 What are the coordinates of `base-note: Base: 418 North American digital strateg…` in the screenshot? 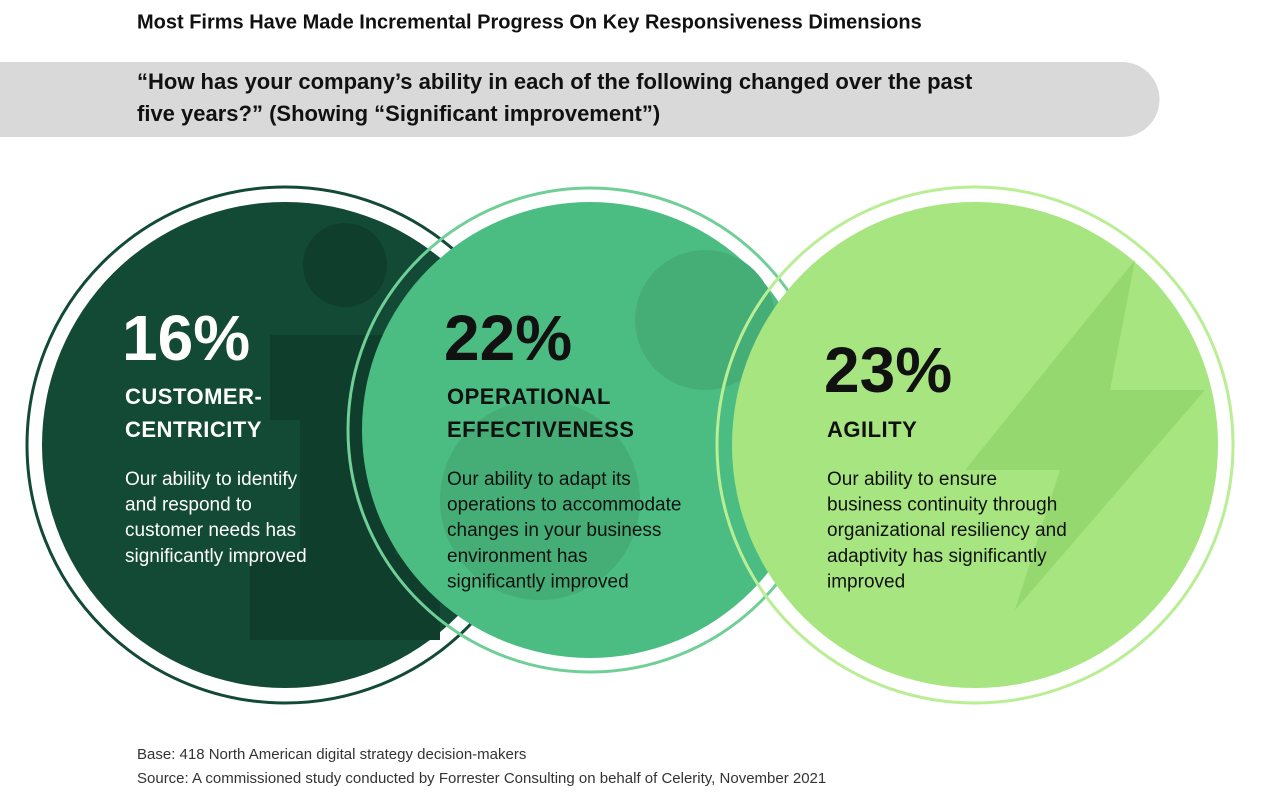 It's located at (331, 754).